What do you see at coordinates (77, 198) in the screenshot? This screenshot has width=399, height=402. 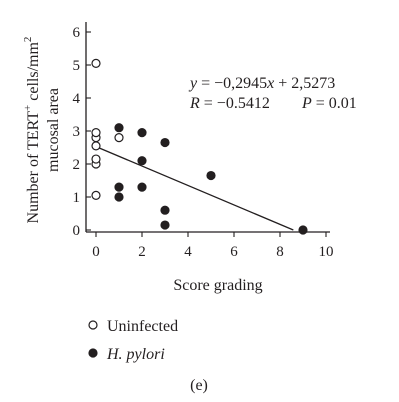 I see `y-tick-label: 1` at bounding box center [77, 198].